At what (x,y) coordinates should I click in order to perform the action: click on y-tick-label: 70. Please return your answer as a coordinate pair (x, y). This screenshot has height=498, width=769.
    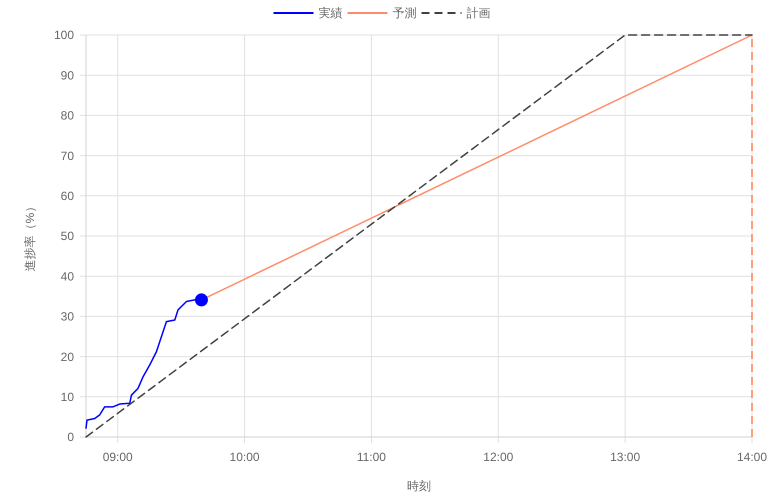
    Looking at the image, I should click on (67, 155).